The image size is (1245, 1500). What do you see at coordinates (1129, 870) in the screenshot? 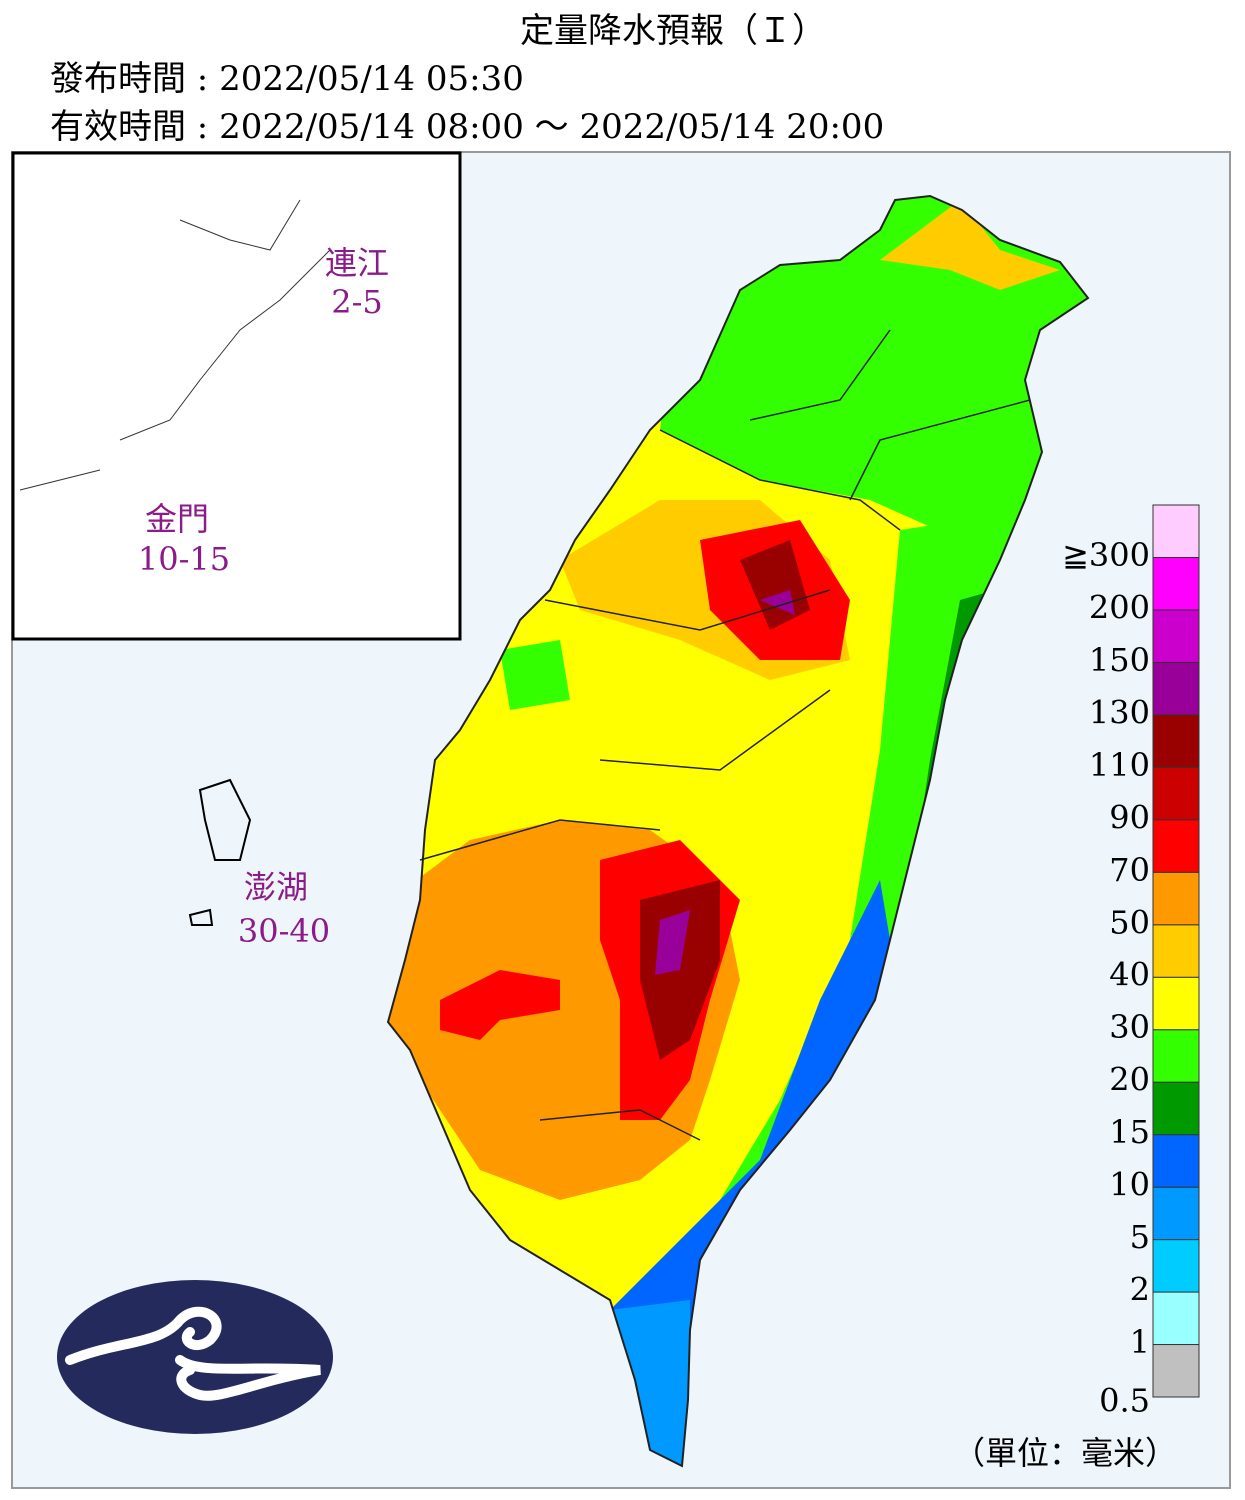
I see `legend-label: 70` at bounding box center [1129, 870].